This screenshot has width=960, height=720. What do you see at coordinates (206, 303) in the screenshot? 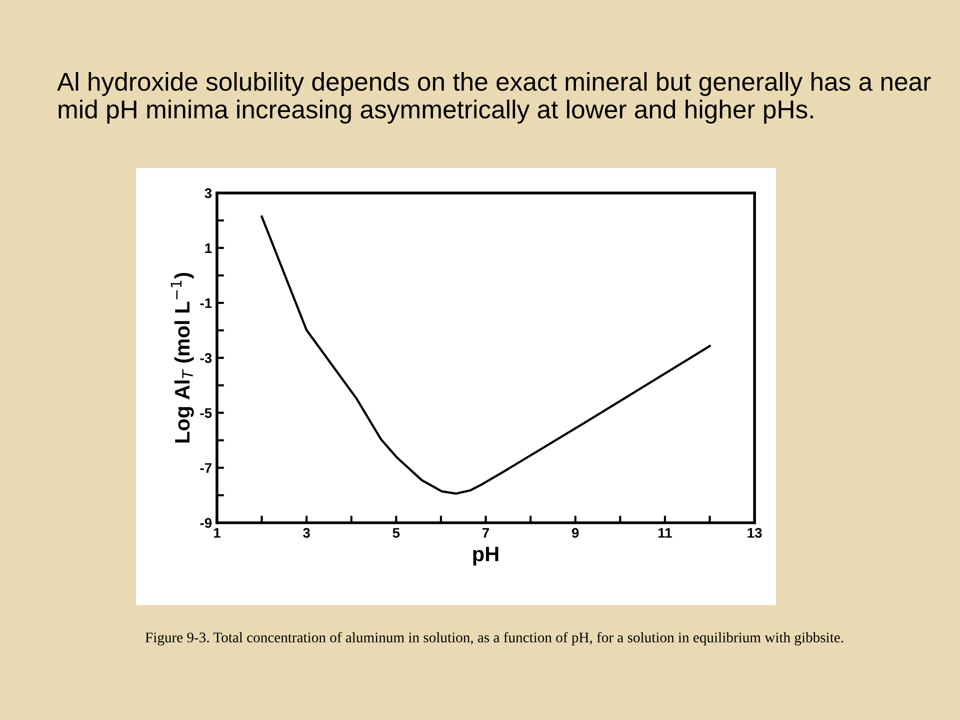
I see `y-tick-label: -1` at bounding box center [206, 303].